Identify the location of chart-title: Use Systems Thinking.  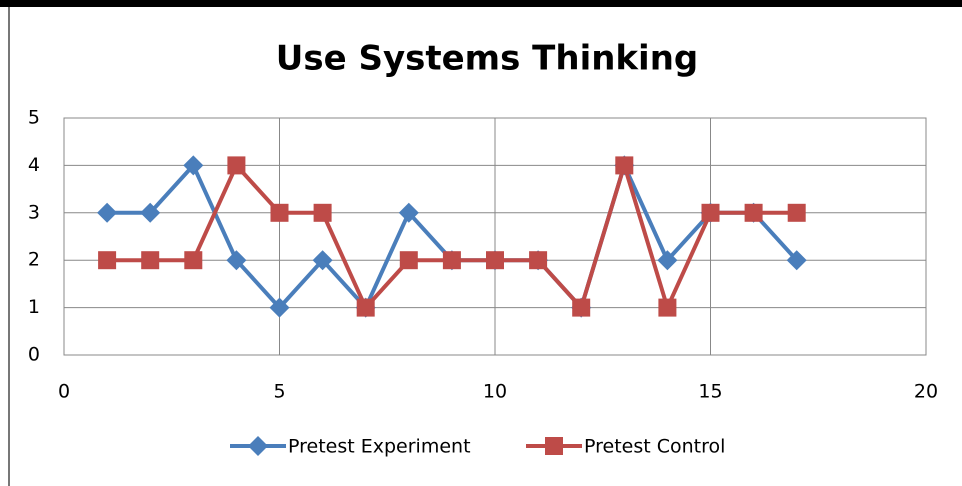
(487, 59).